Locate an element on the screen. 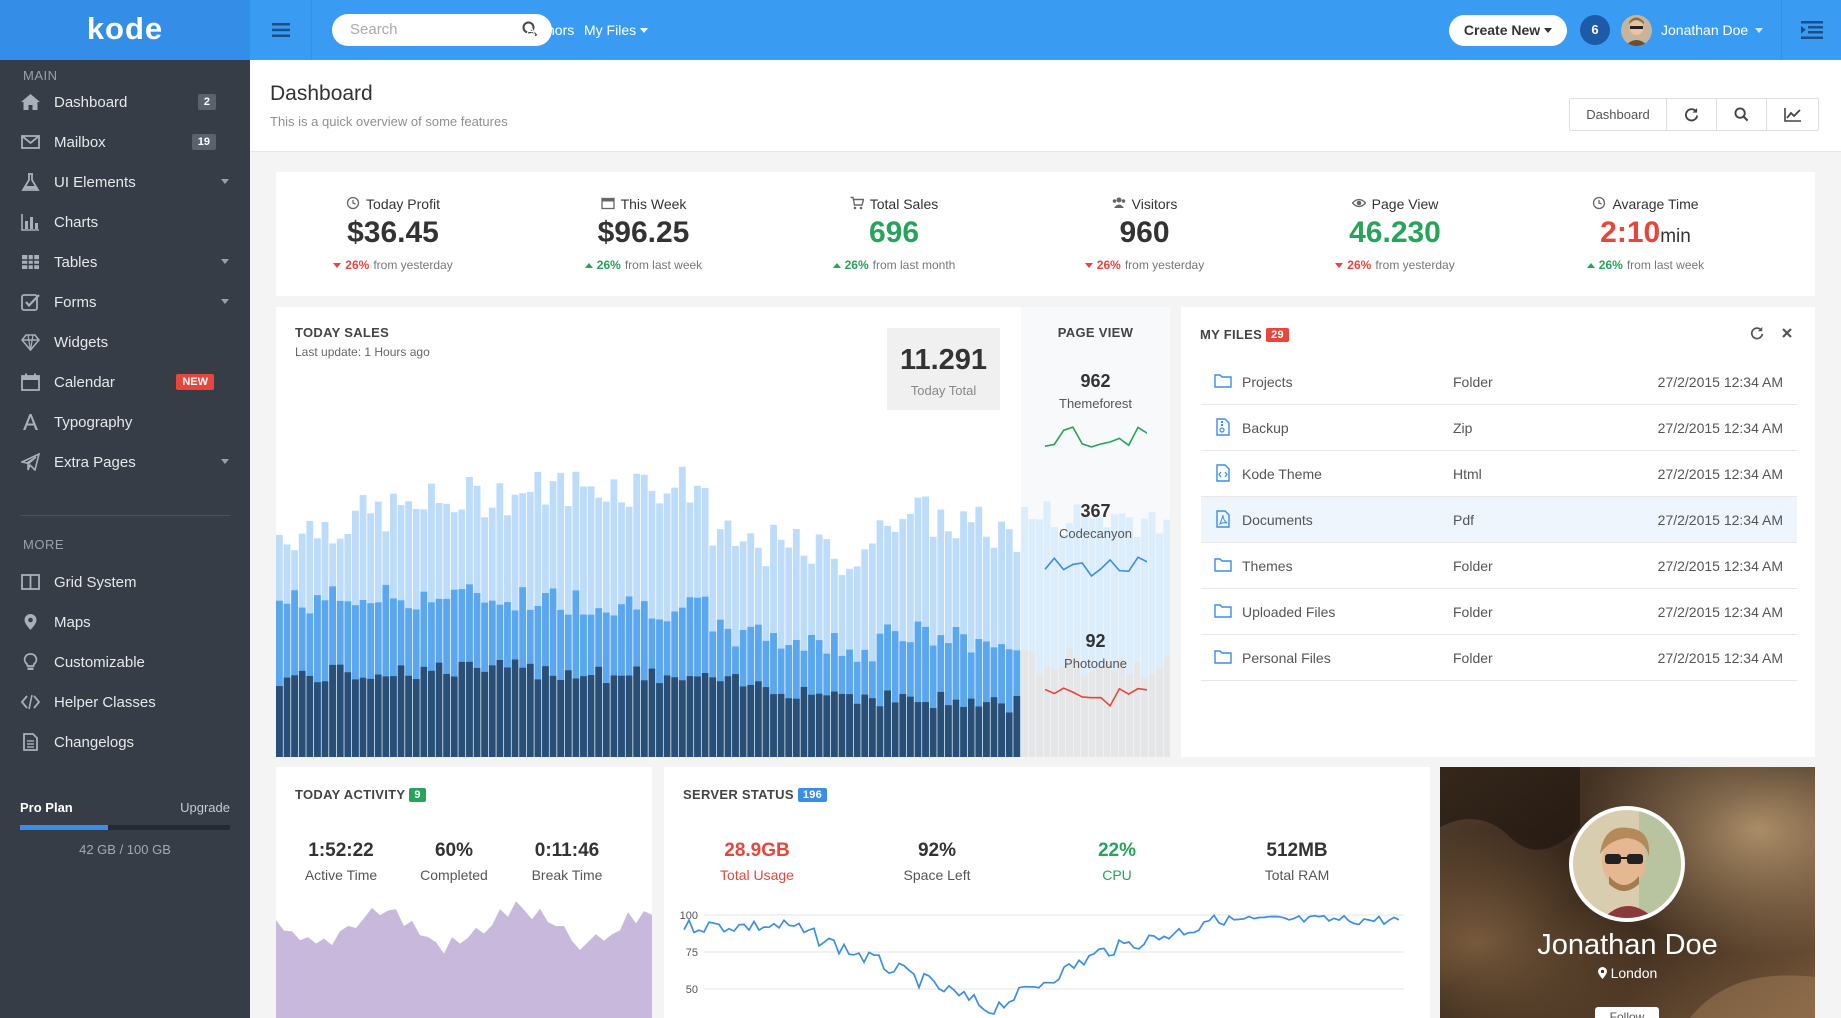  file-row: Backup Zip 27/2/2015 12:34 AM is located at coordinates (1499, 428).